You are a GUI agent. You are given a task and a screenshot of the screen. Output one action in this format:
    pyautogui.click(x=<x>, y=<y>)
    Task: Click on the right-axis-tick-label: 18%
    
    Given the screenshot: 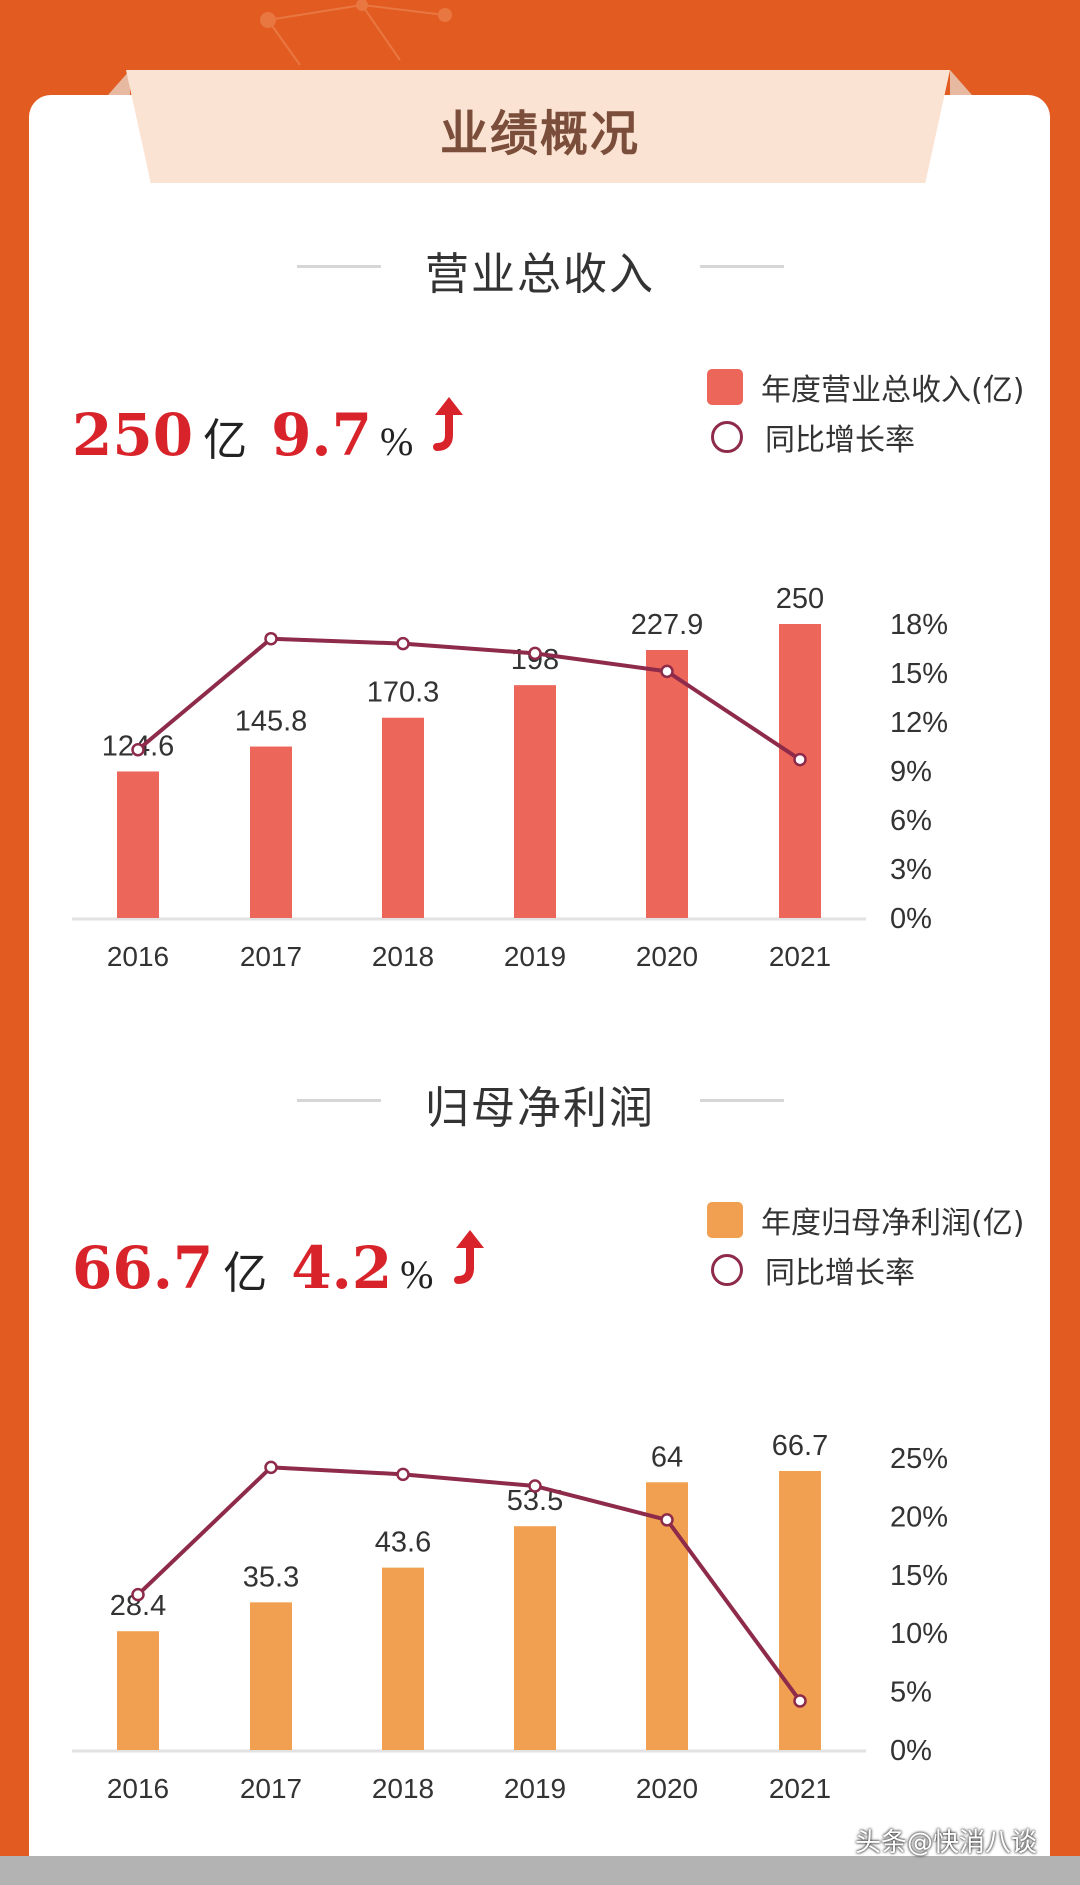 What is the action you would take?
    pyautogui.click(x=919, y=625)
    